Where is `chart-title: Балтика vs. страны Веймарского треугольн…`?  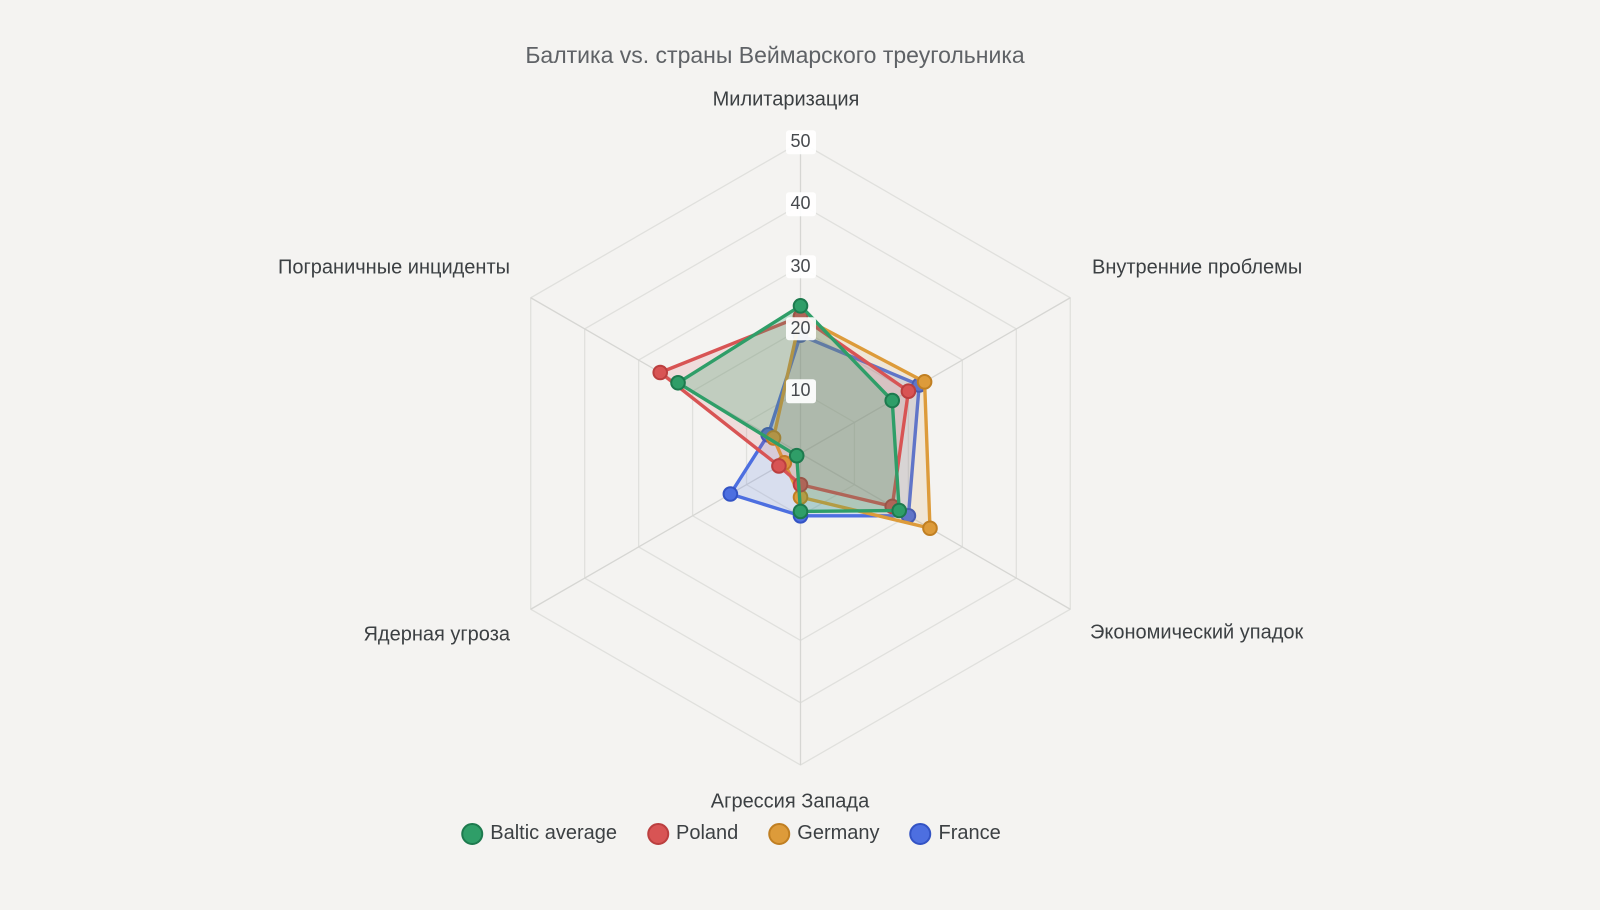
chart-title: Балтика vs. страны Веймарского треугольн… is located at coordinates (775, 55).